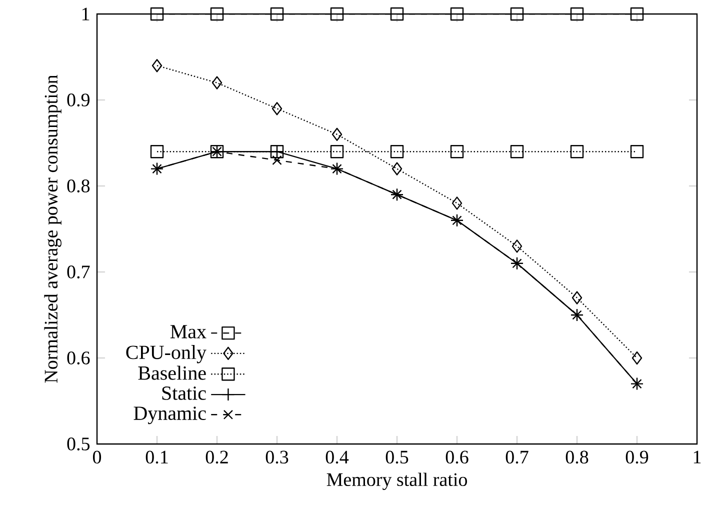 Image resolution: width=704 pixels, height=517 pixels. Describe the element at coordinates (53, 228) in the screenshot. I see `y-axis-title: Normalized average power consumption` at that location.